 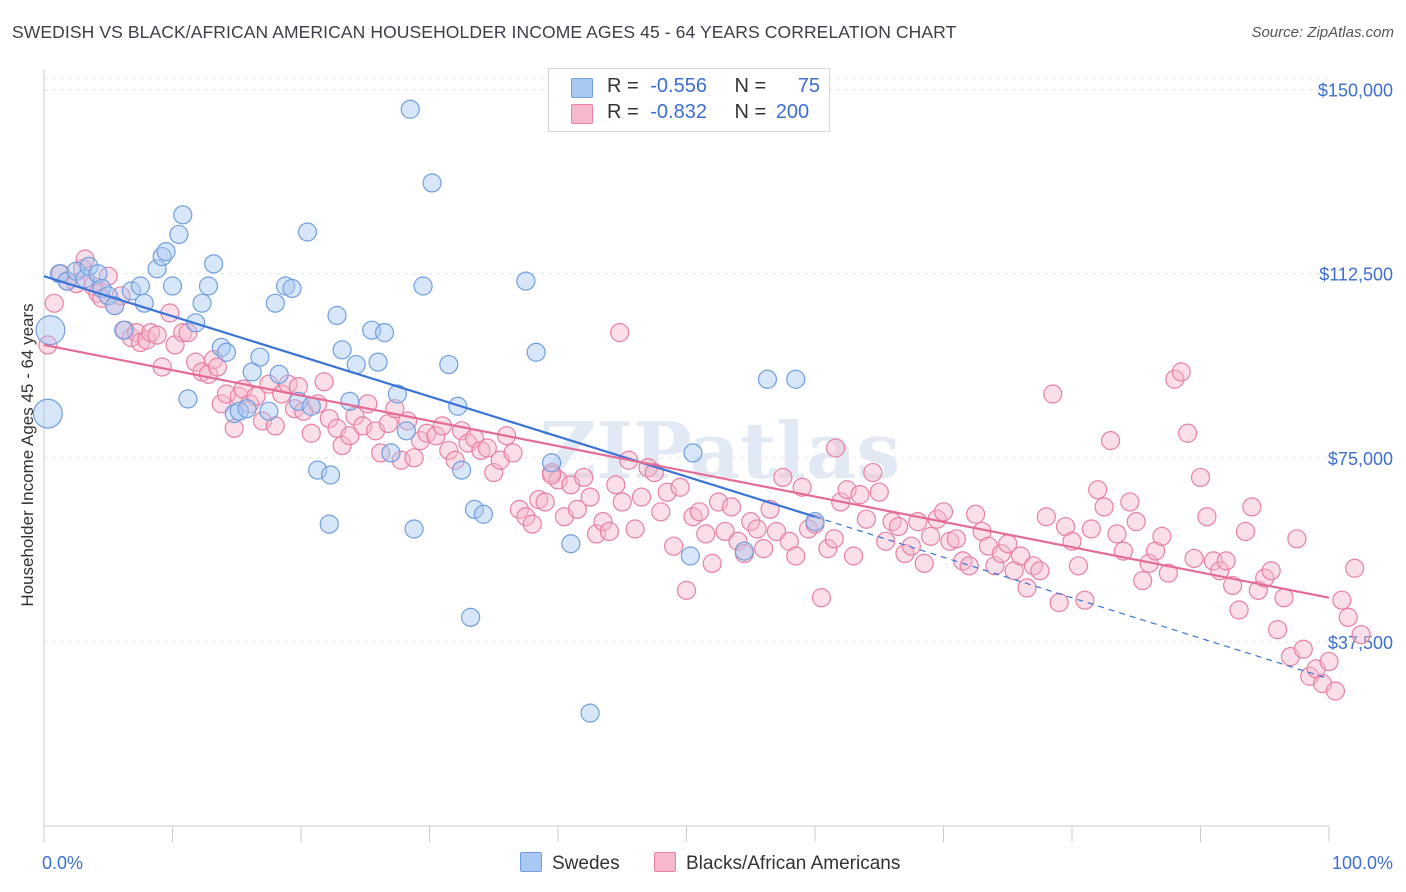 I want to click on n-value-black: 200, so click(x=792, y=112).